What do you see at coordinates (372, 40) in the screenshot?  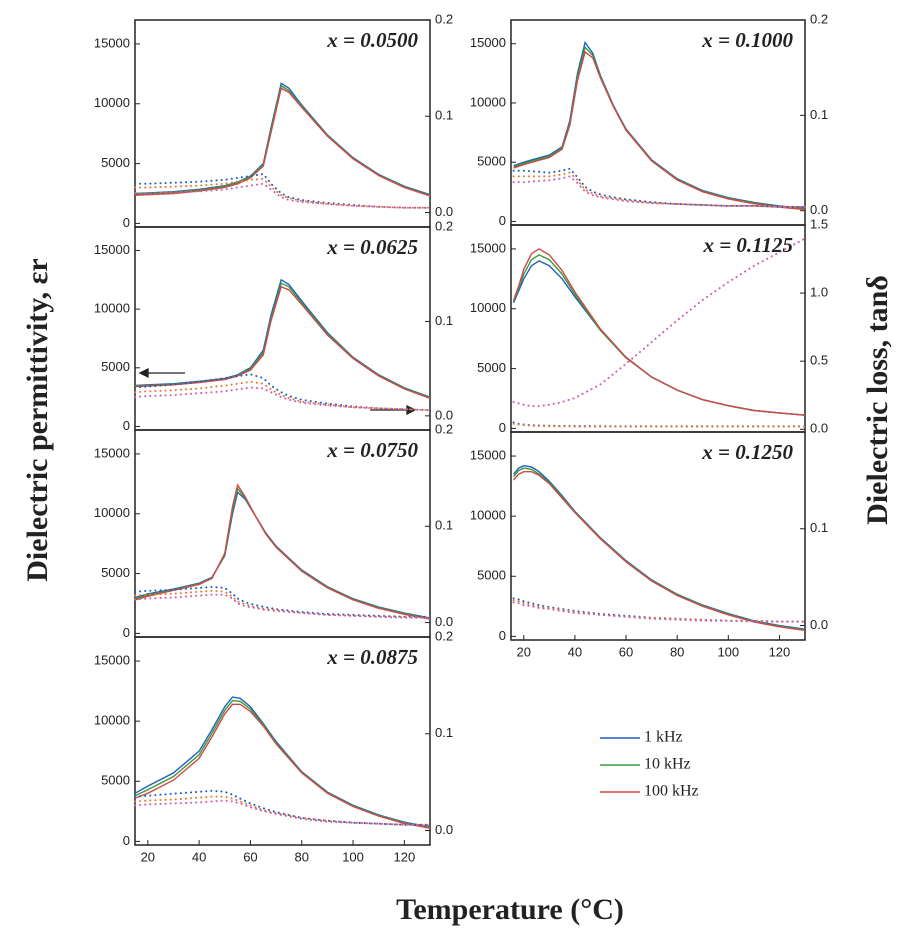 I see `panel-title: x = 0.0500` at bounding box center [372, 40].